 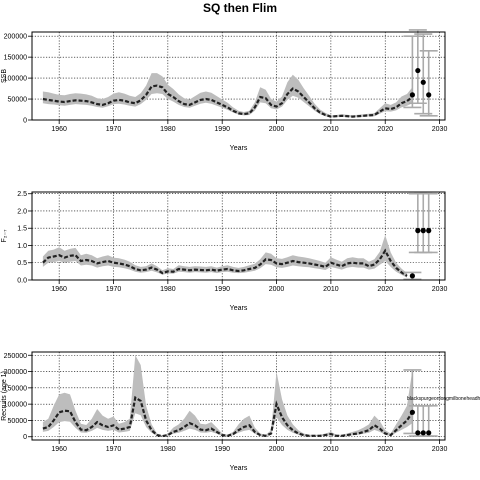 I want to click on y-tick-label: 250000, so click(x=15, y=356).